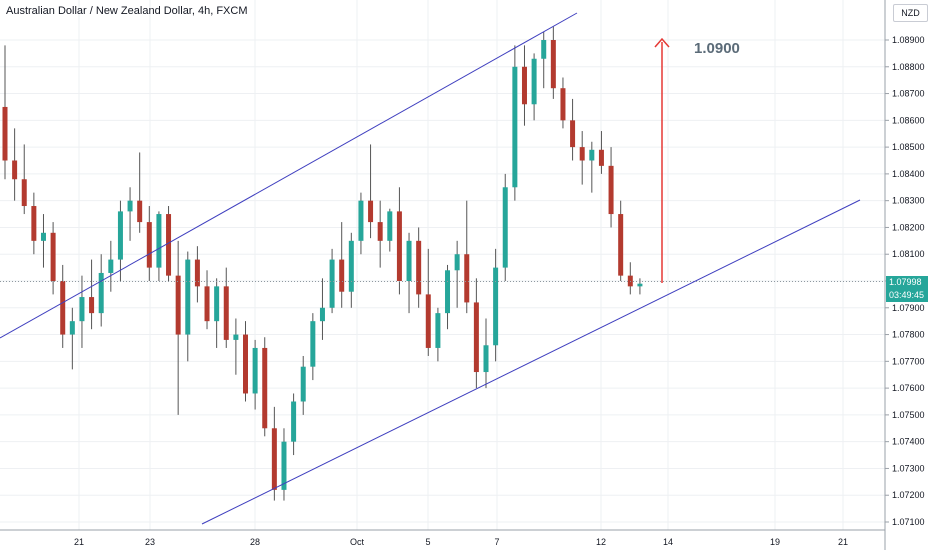  Describe the element at coordinates (908, 335) in the screenshot. I see `y-tick-label: 1.07800` at that location.